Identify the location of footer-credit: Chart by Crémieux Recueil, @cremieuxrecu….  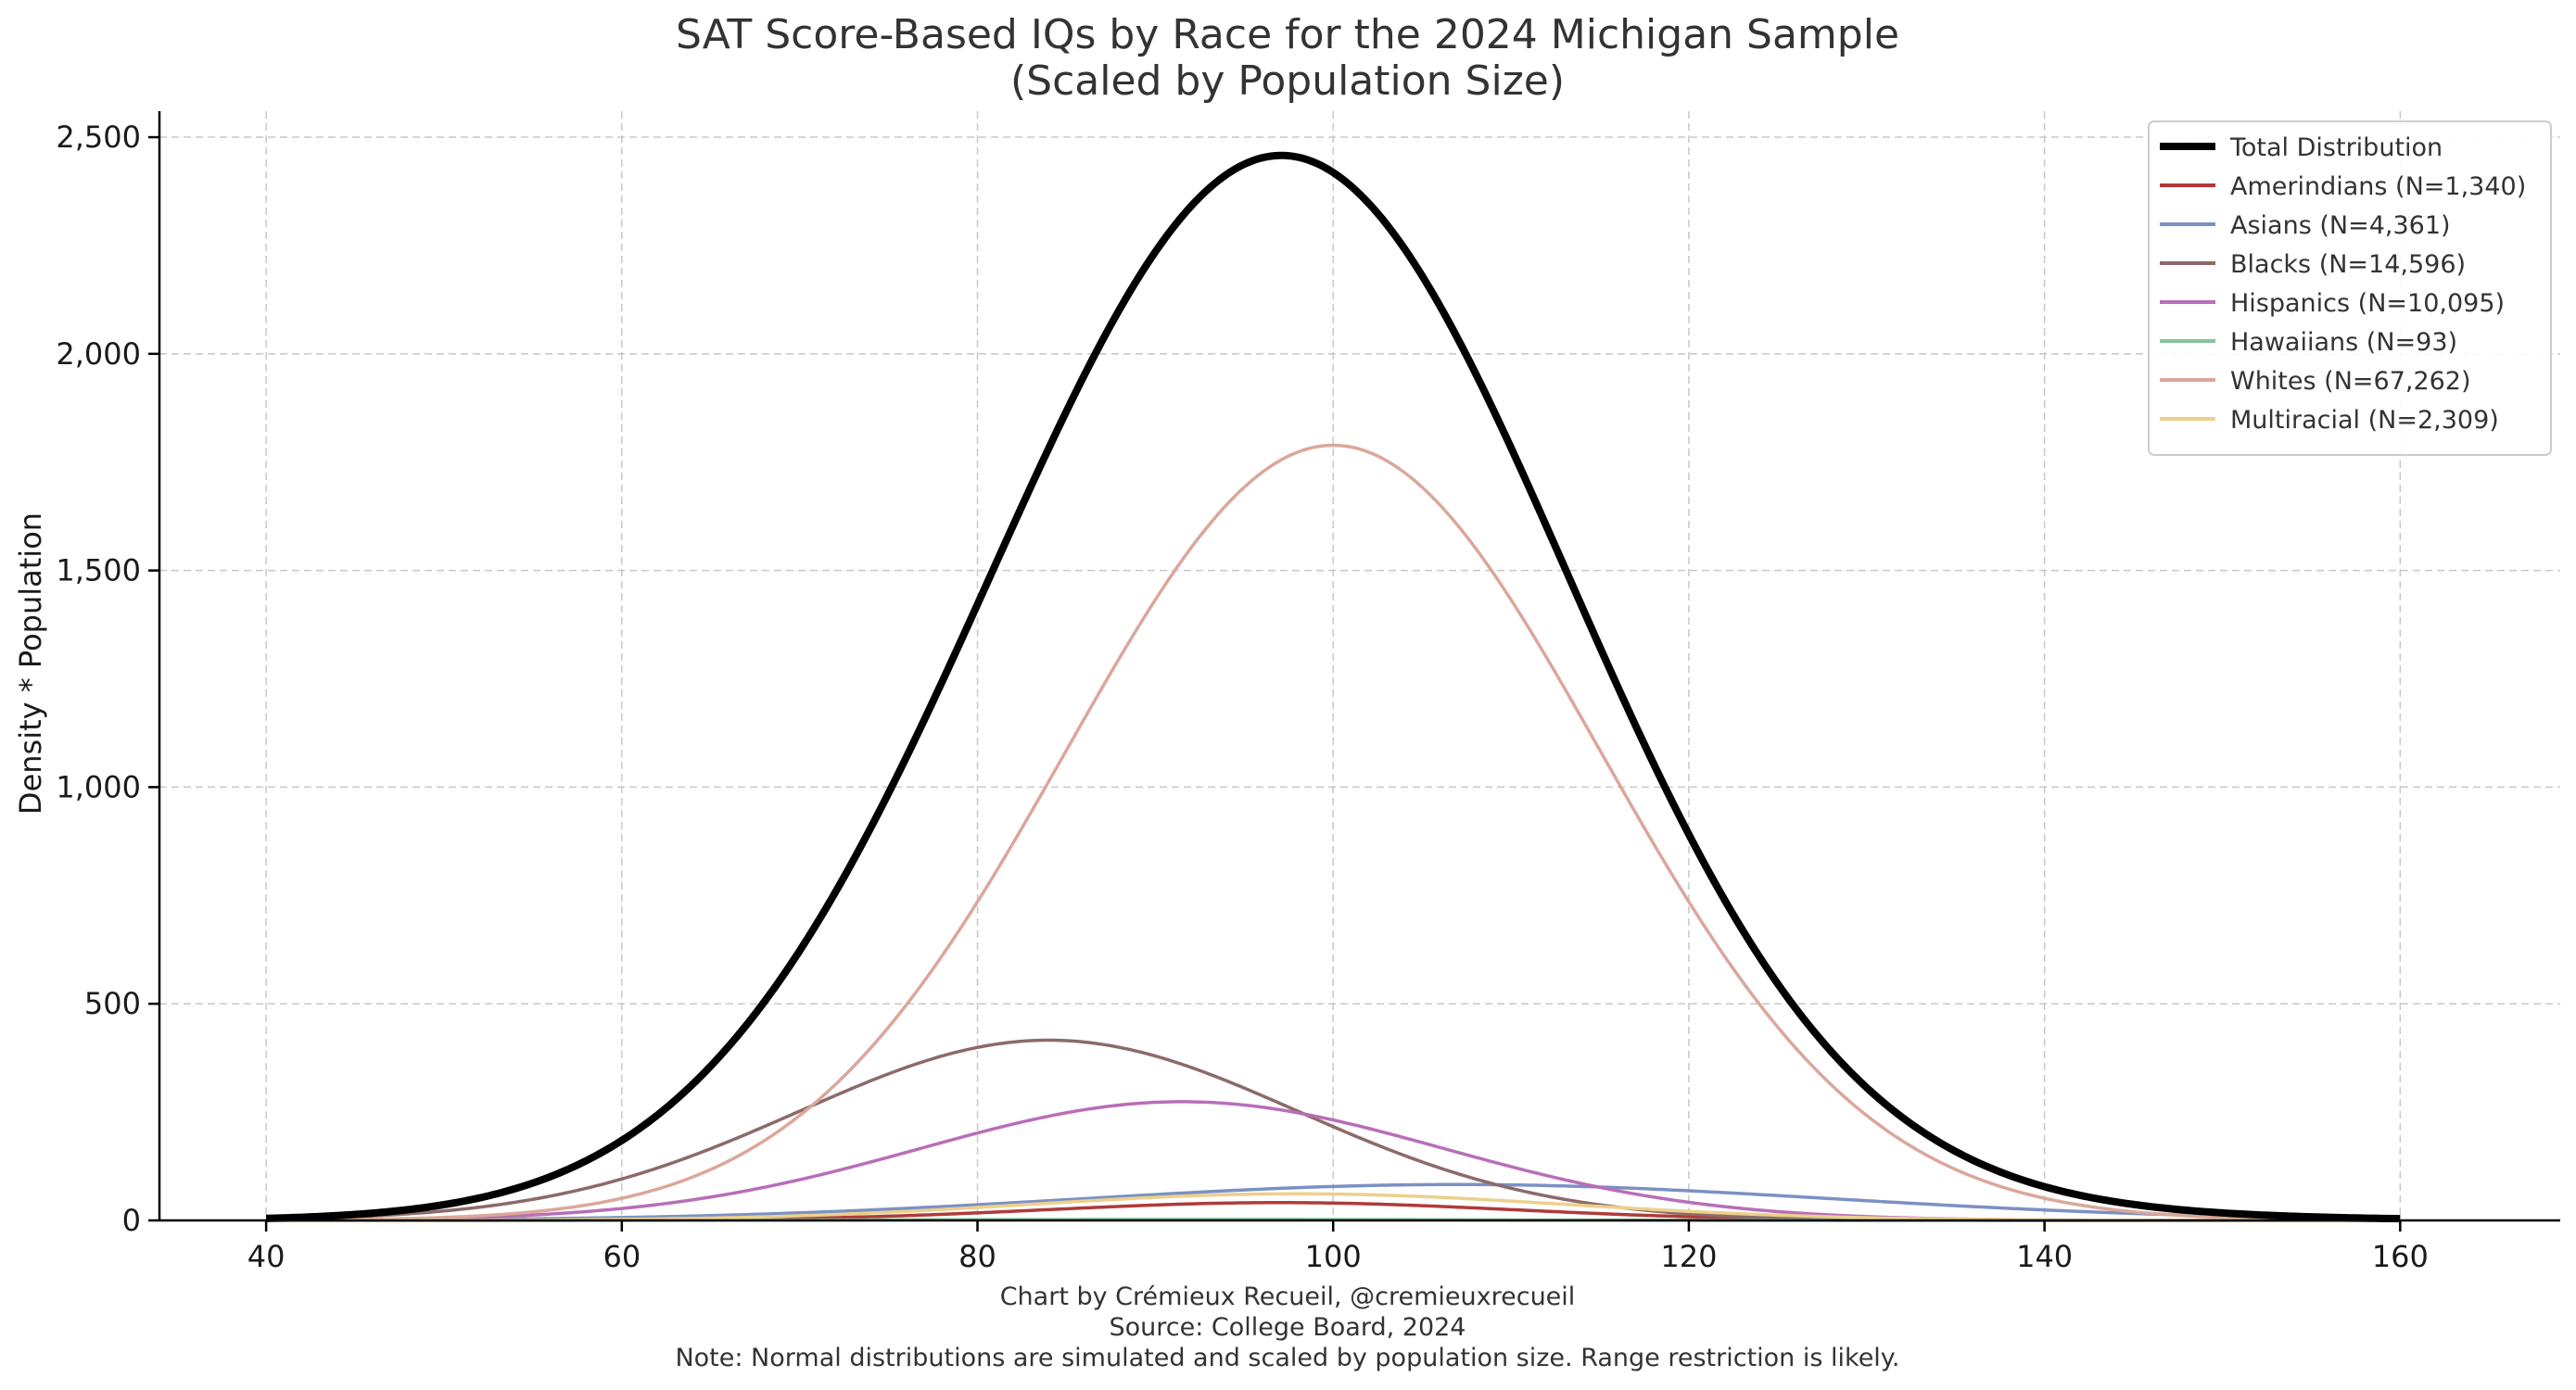
(1288, 1297).